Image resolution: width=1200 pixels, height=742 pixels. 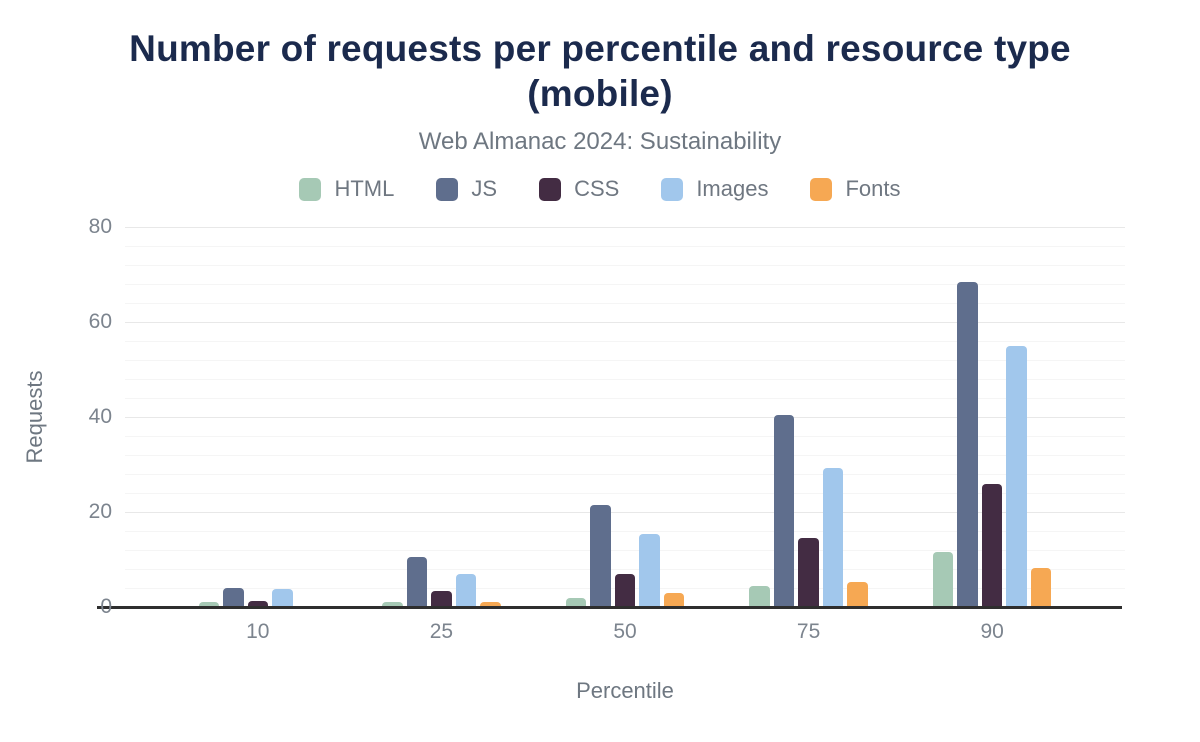 I want to click on chart-subtitle: Web Almanac 2024: Sustainability, so click(x=600, y=141).